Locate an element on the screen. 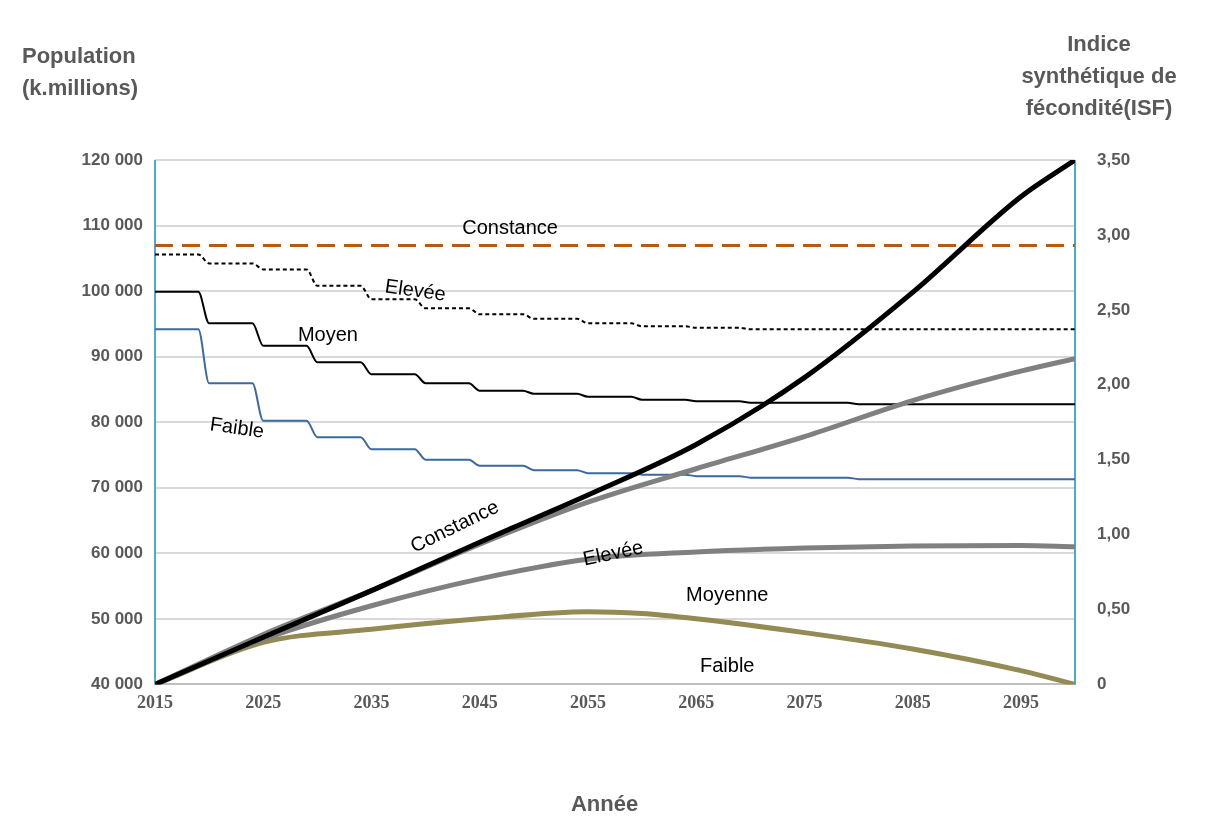 The height and width of the screenshot is (830, 1209). y-tick-label: 80 000 is located at coordinates (117, 421).